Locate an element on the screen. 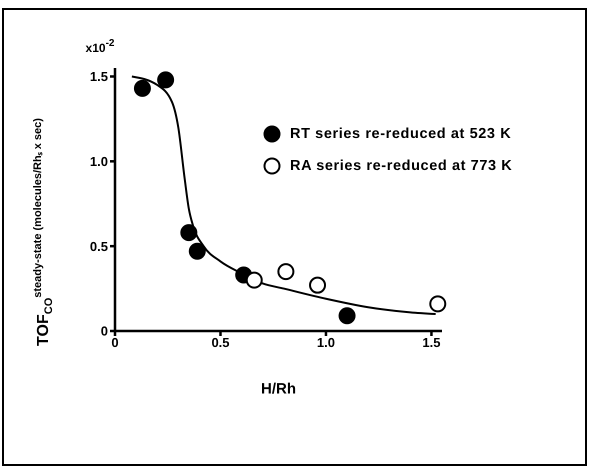  y-tick-label: 0.5 is located at coordinates (99, 246).